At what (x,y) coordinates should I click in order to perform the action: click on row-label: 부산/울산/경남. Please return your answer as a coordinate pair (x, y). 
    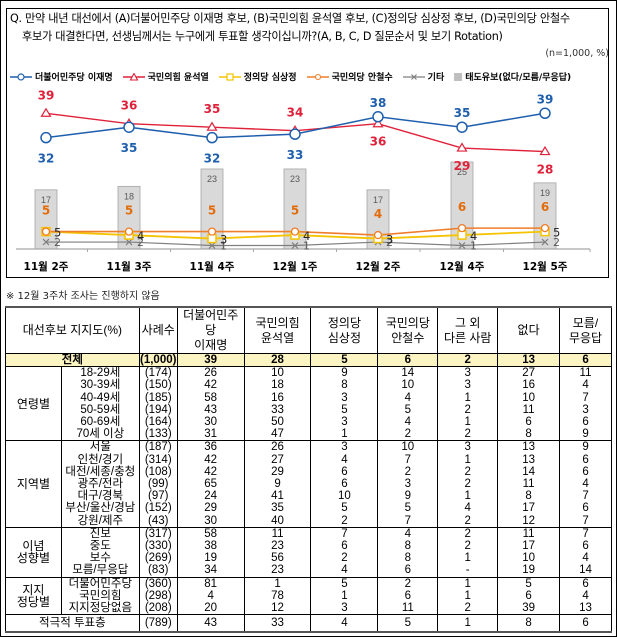
    Looking at the image, I should click on (100, 508).